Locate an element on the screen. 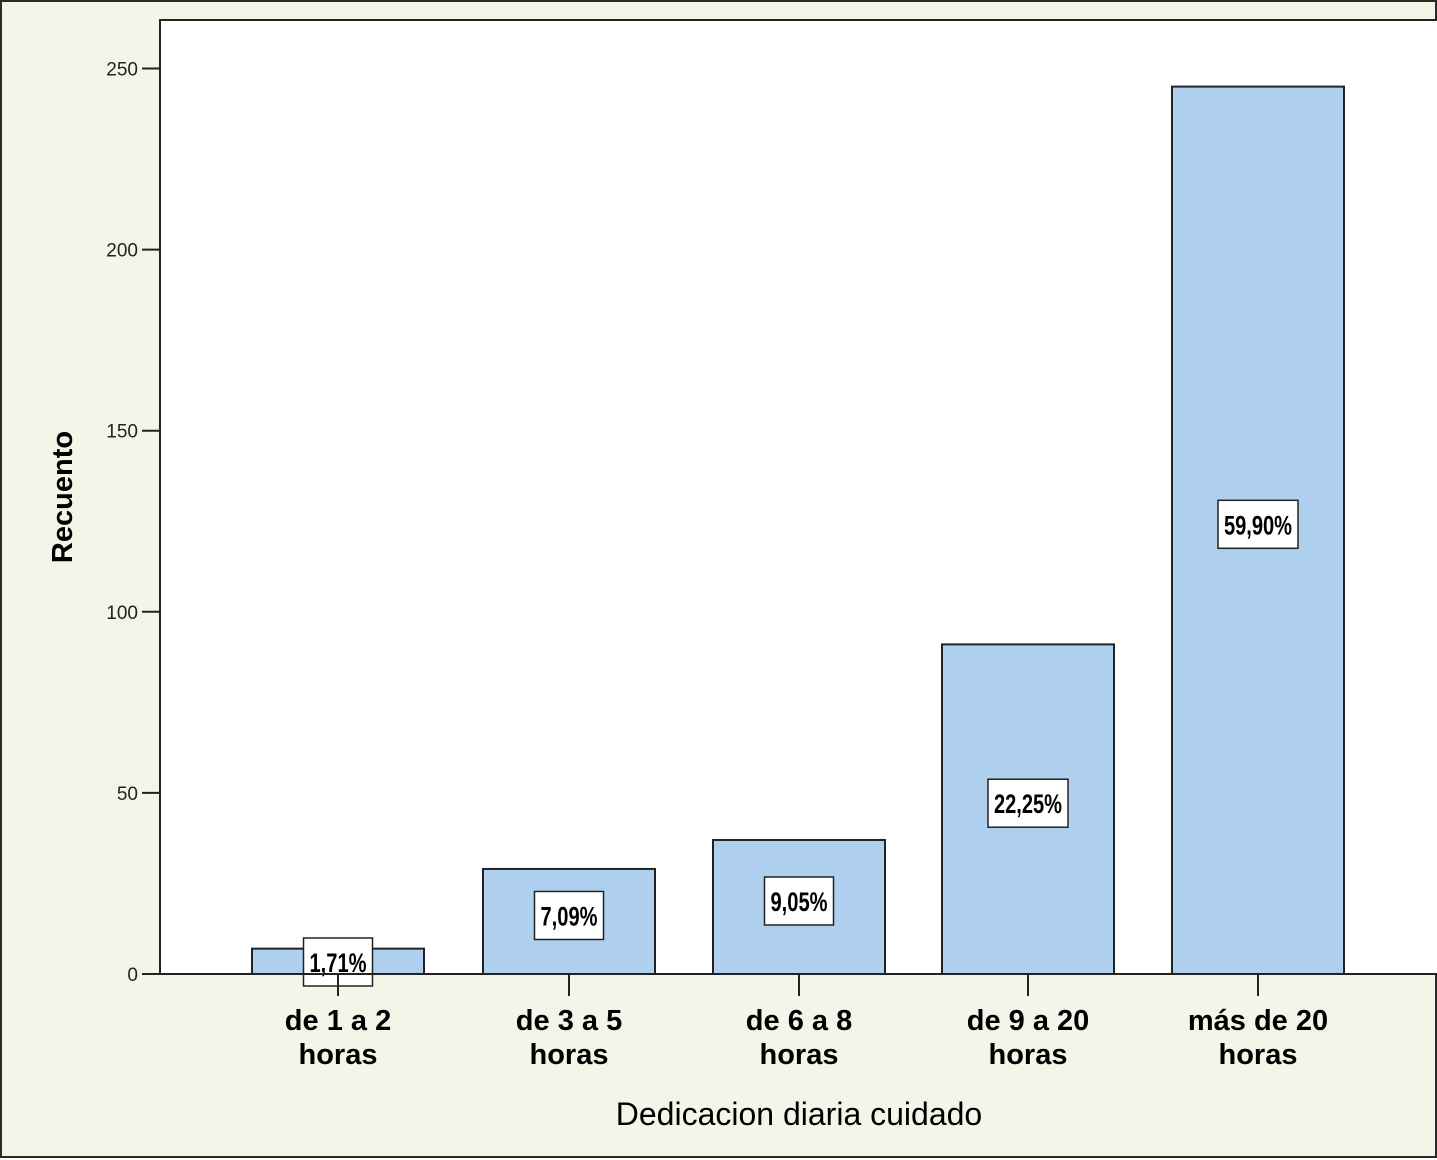  y-tick-label: 100 is located at coordinates (122, 613).